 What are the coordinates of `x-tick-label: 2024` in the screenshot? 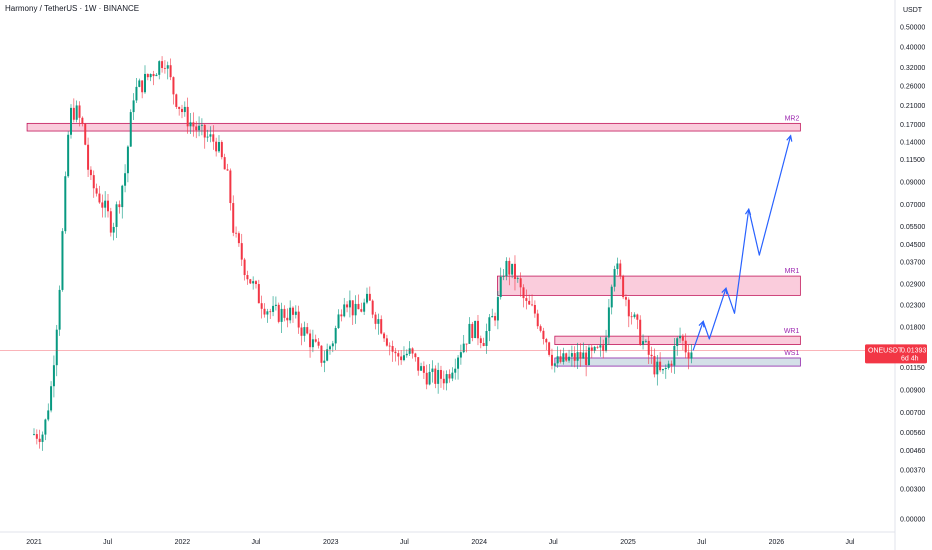 It's located at (479, 542).